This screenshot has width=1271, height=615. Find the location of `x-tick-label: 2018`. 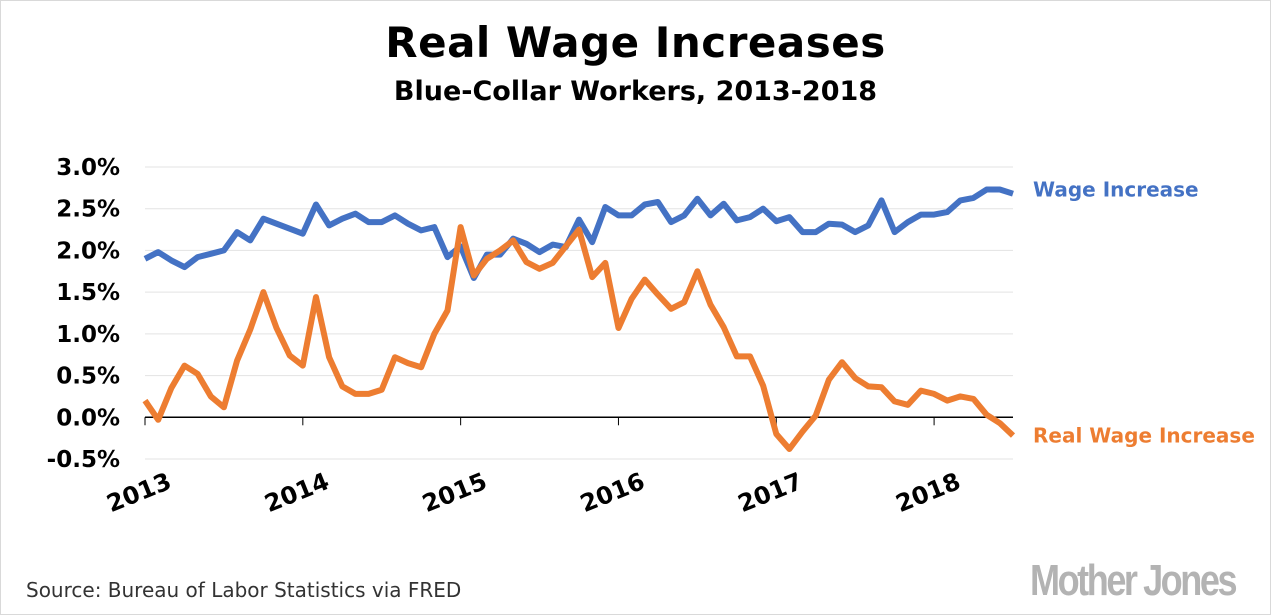

x-tick-label: 2018 is located at coordinates (928, 492).